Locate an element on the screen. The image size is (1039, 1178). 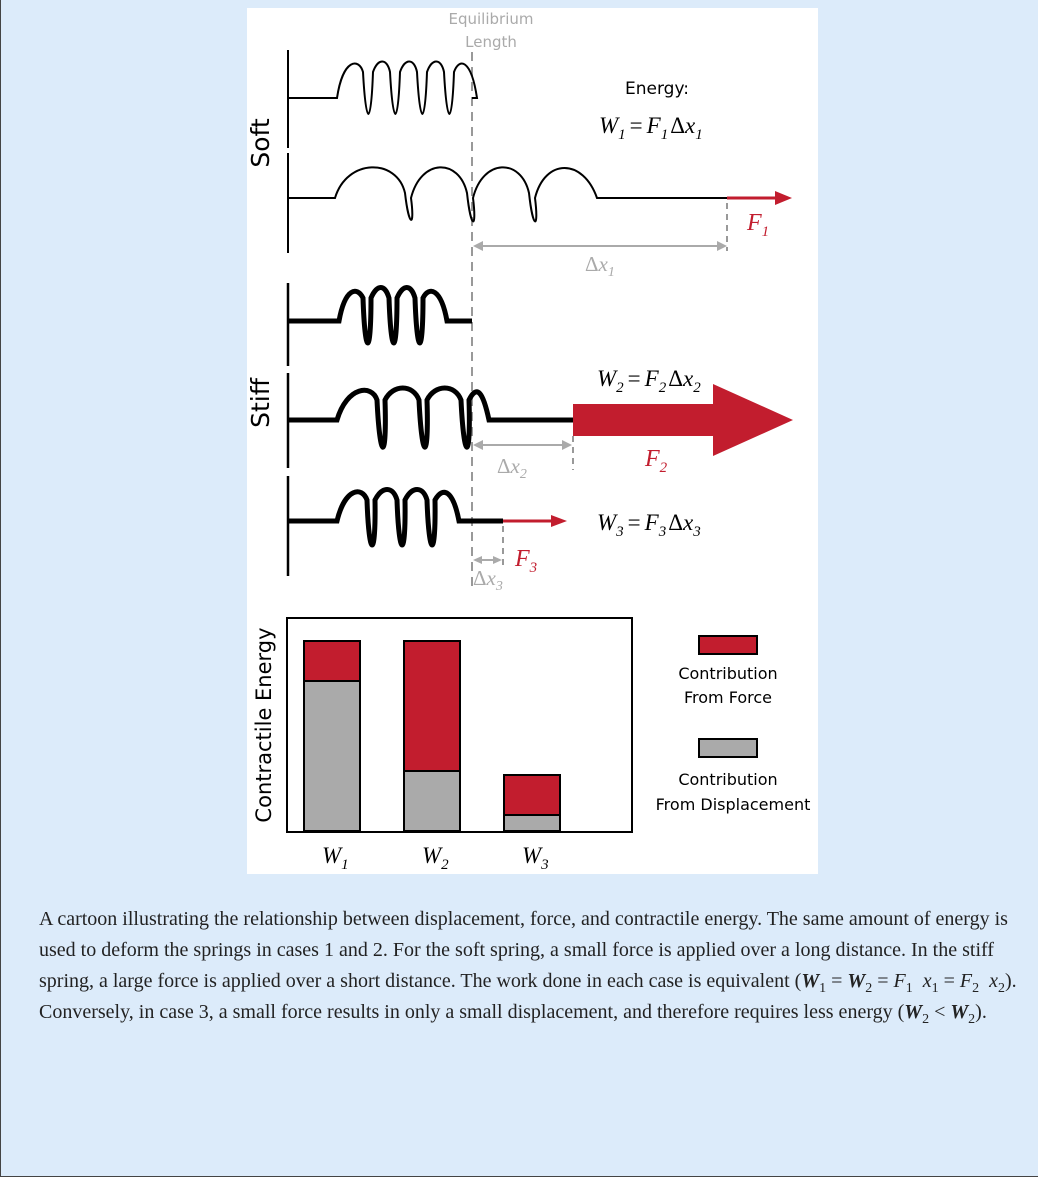
bar-W1-force is located at coordinates (332, 661).